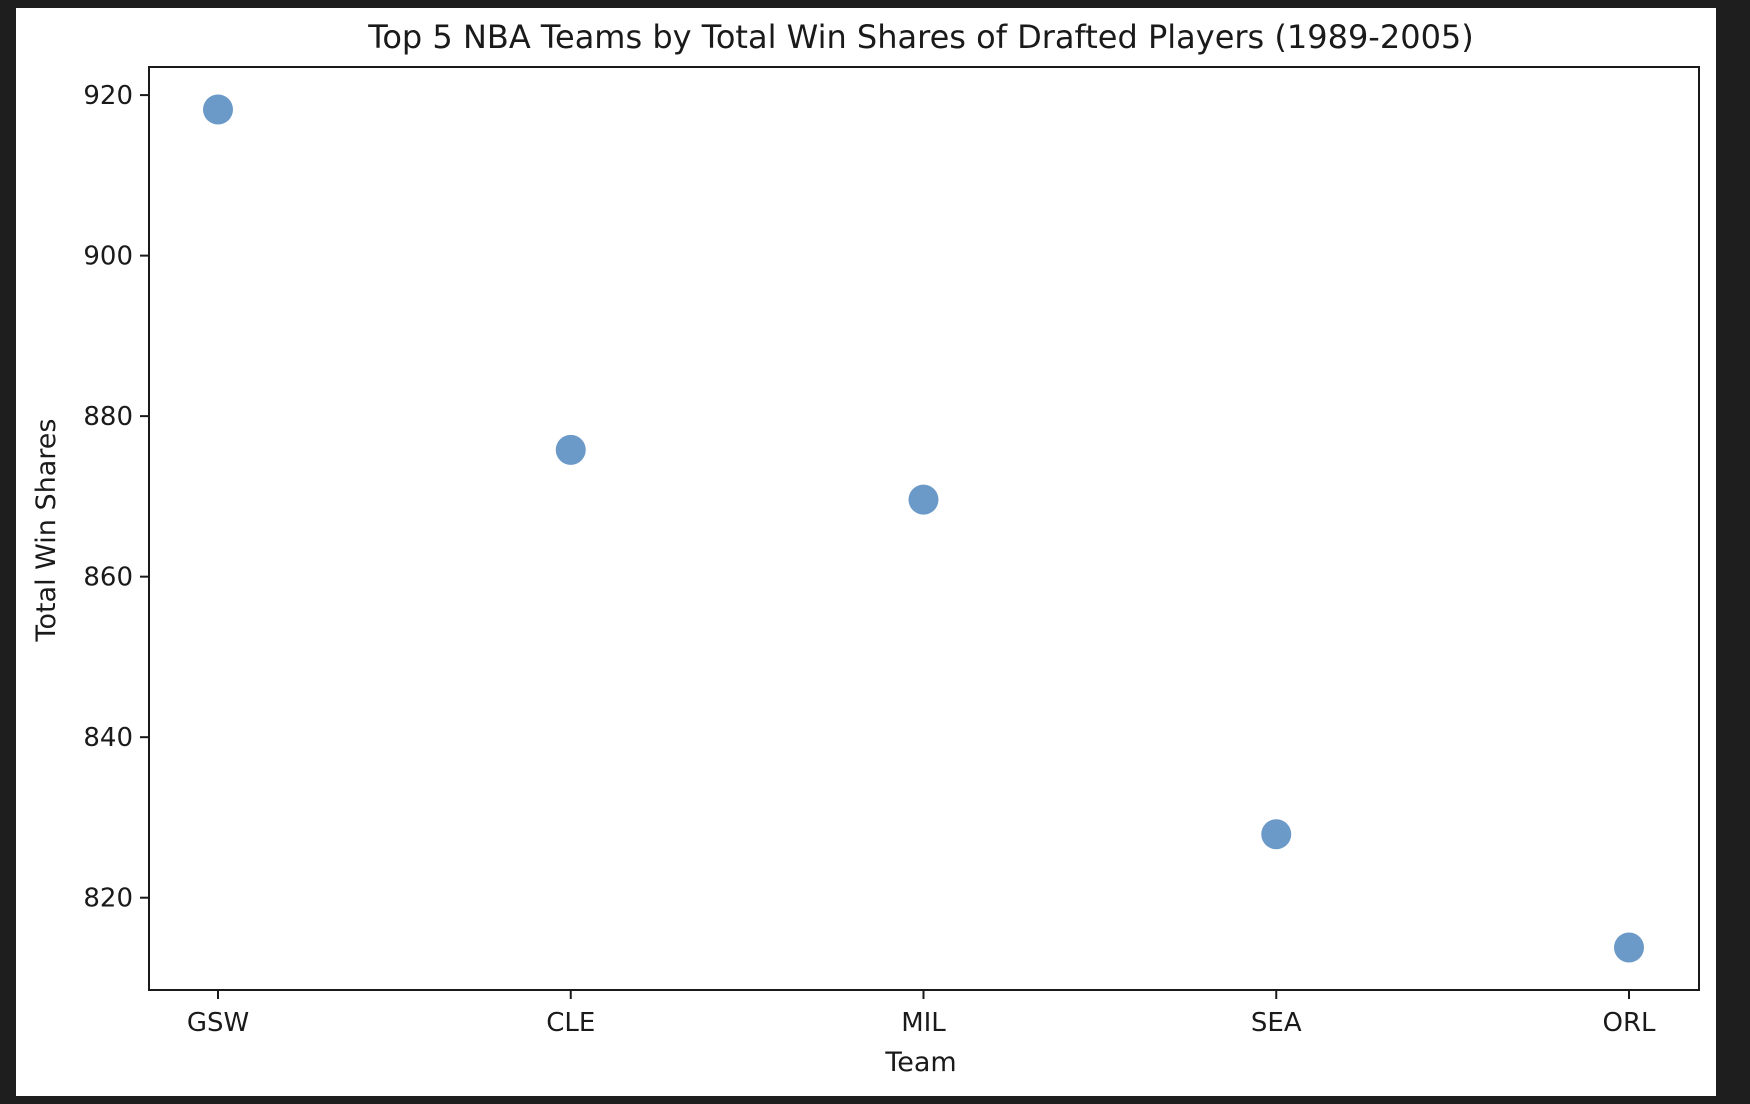 The height and width of the screenshot is (1104, 1750). Describe the element at coordinates (108, 738) in the screenshot. I see `y-tick-label: 840` at that location.